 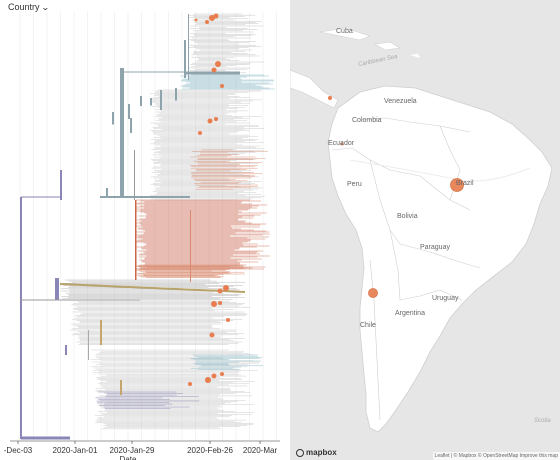 I want to click on time-axis-tick-label: 2020-Jan-29, so click(x=132, y=450).